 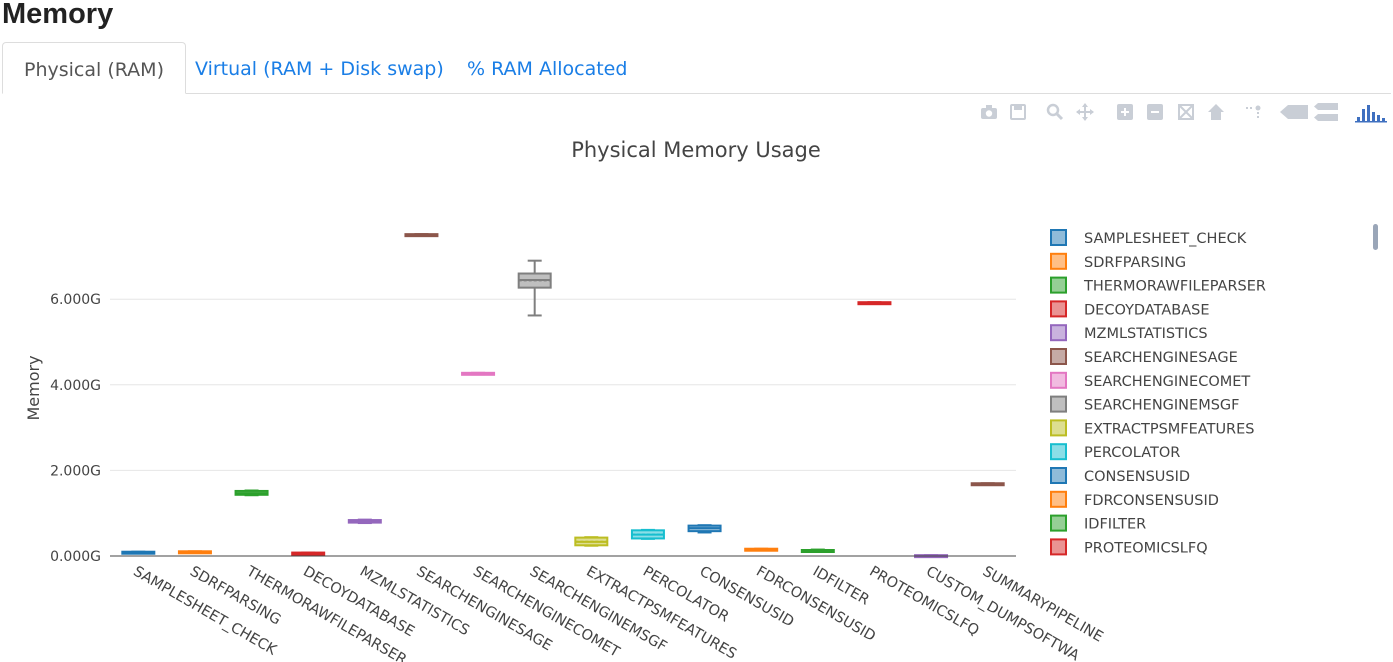 What do you see at coordinates (987, 484) in the screenshot?
I see `box-summarypipeline` at bounding box center [987, 484].